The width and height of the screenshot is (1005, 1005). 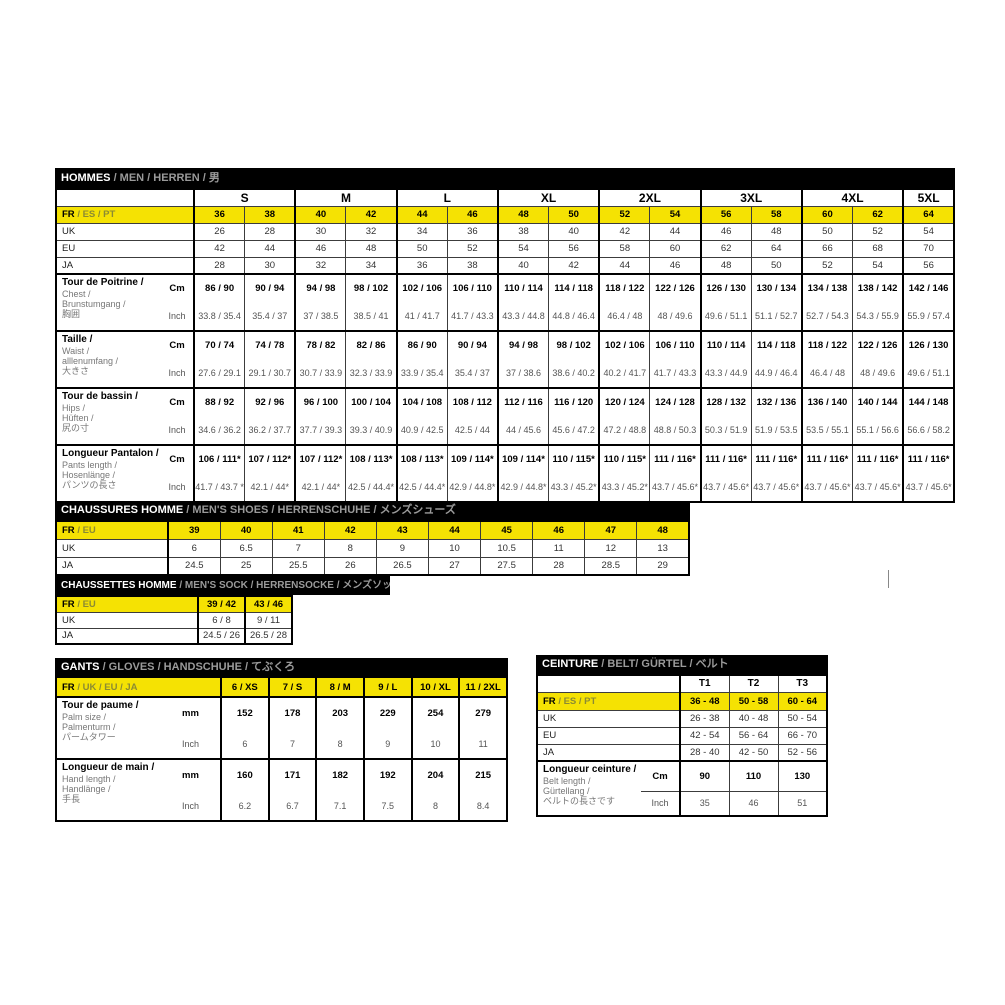 I want to click on value-cell: 102 / 106, so click(x=421, y=287).